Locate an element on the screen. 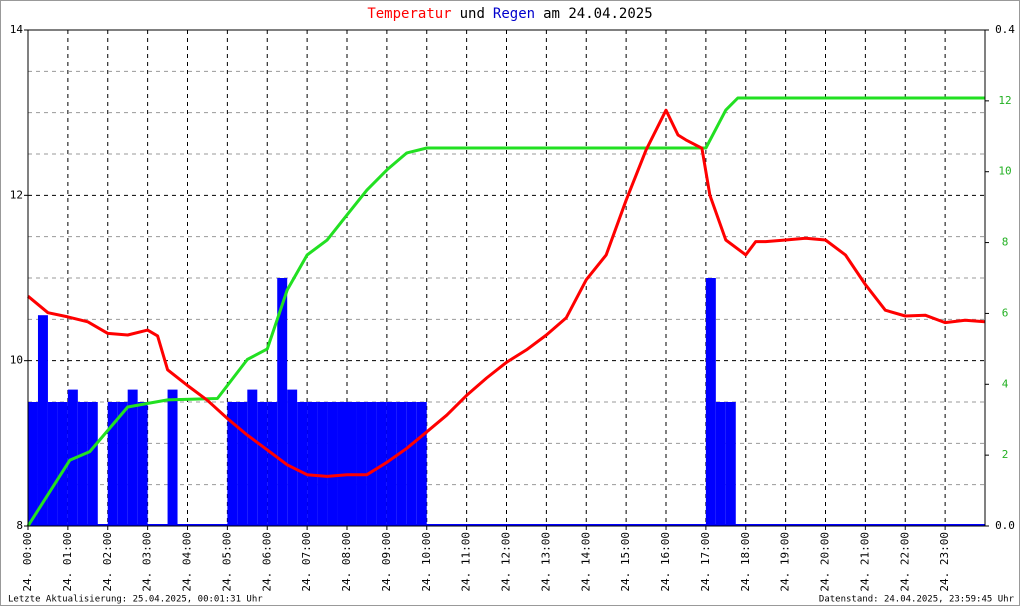 This screenshot has width=1020, height=606. x-tick-label: 24. 11:00 is located at coordinates (466, 562).